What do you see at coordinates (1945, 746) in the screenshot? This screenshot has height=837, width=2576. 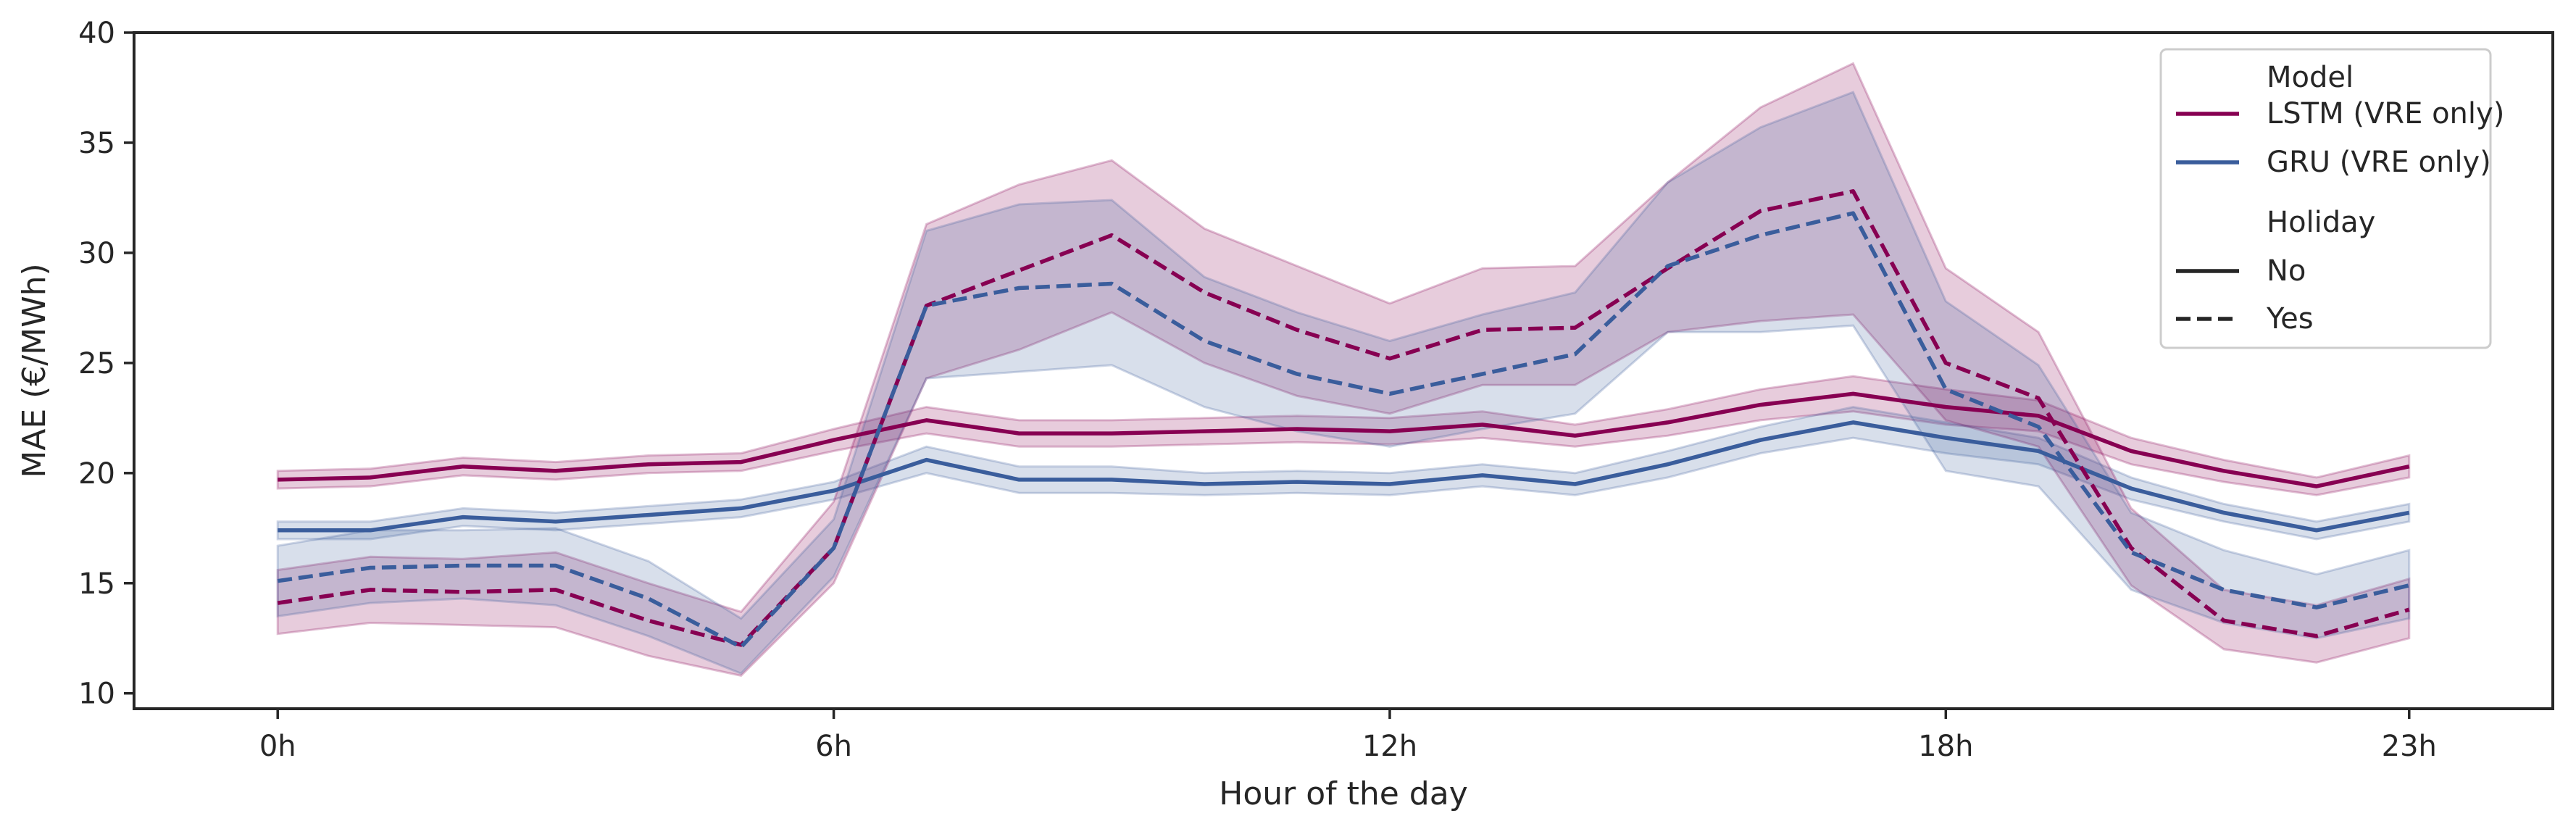 I see `x-tick-label-3: 18h` at bounding box center [1945, 746].